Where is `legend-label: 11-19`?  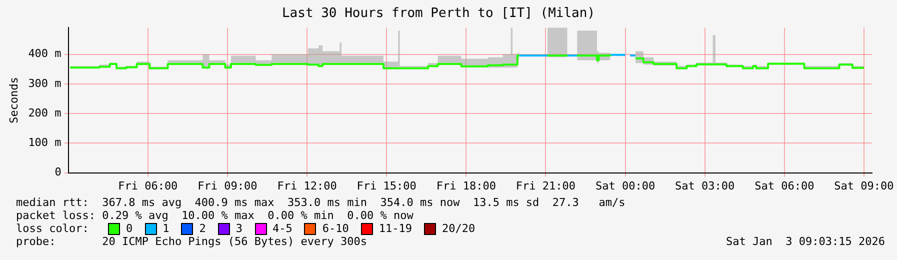 legend-label: 11-19 is located at coordinates (395, 228).